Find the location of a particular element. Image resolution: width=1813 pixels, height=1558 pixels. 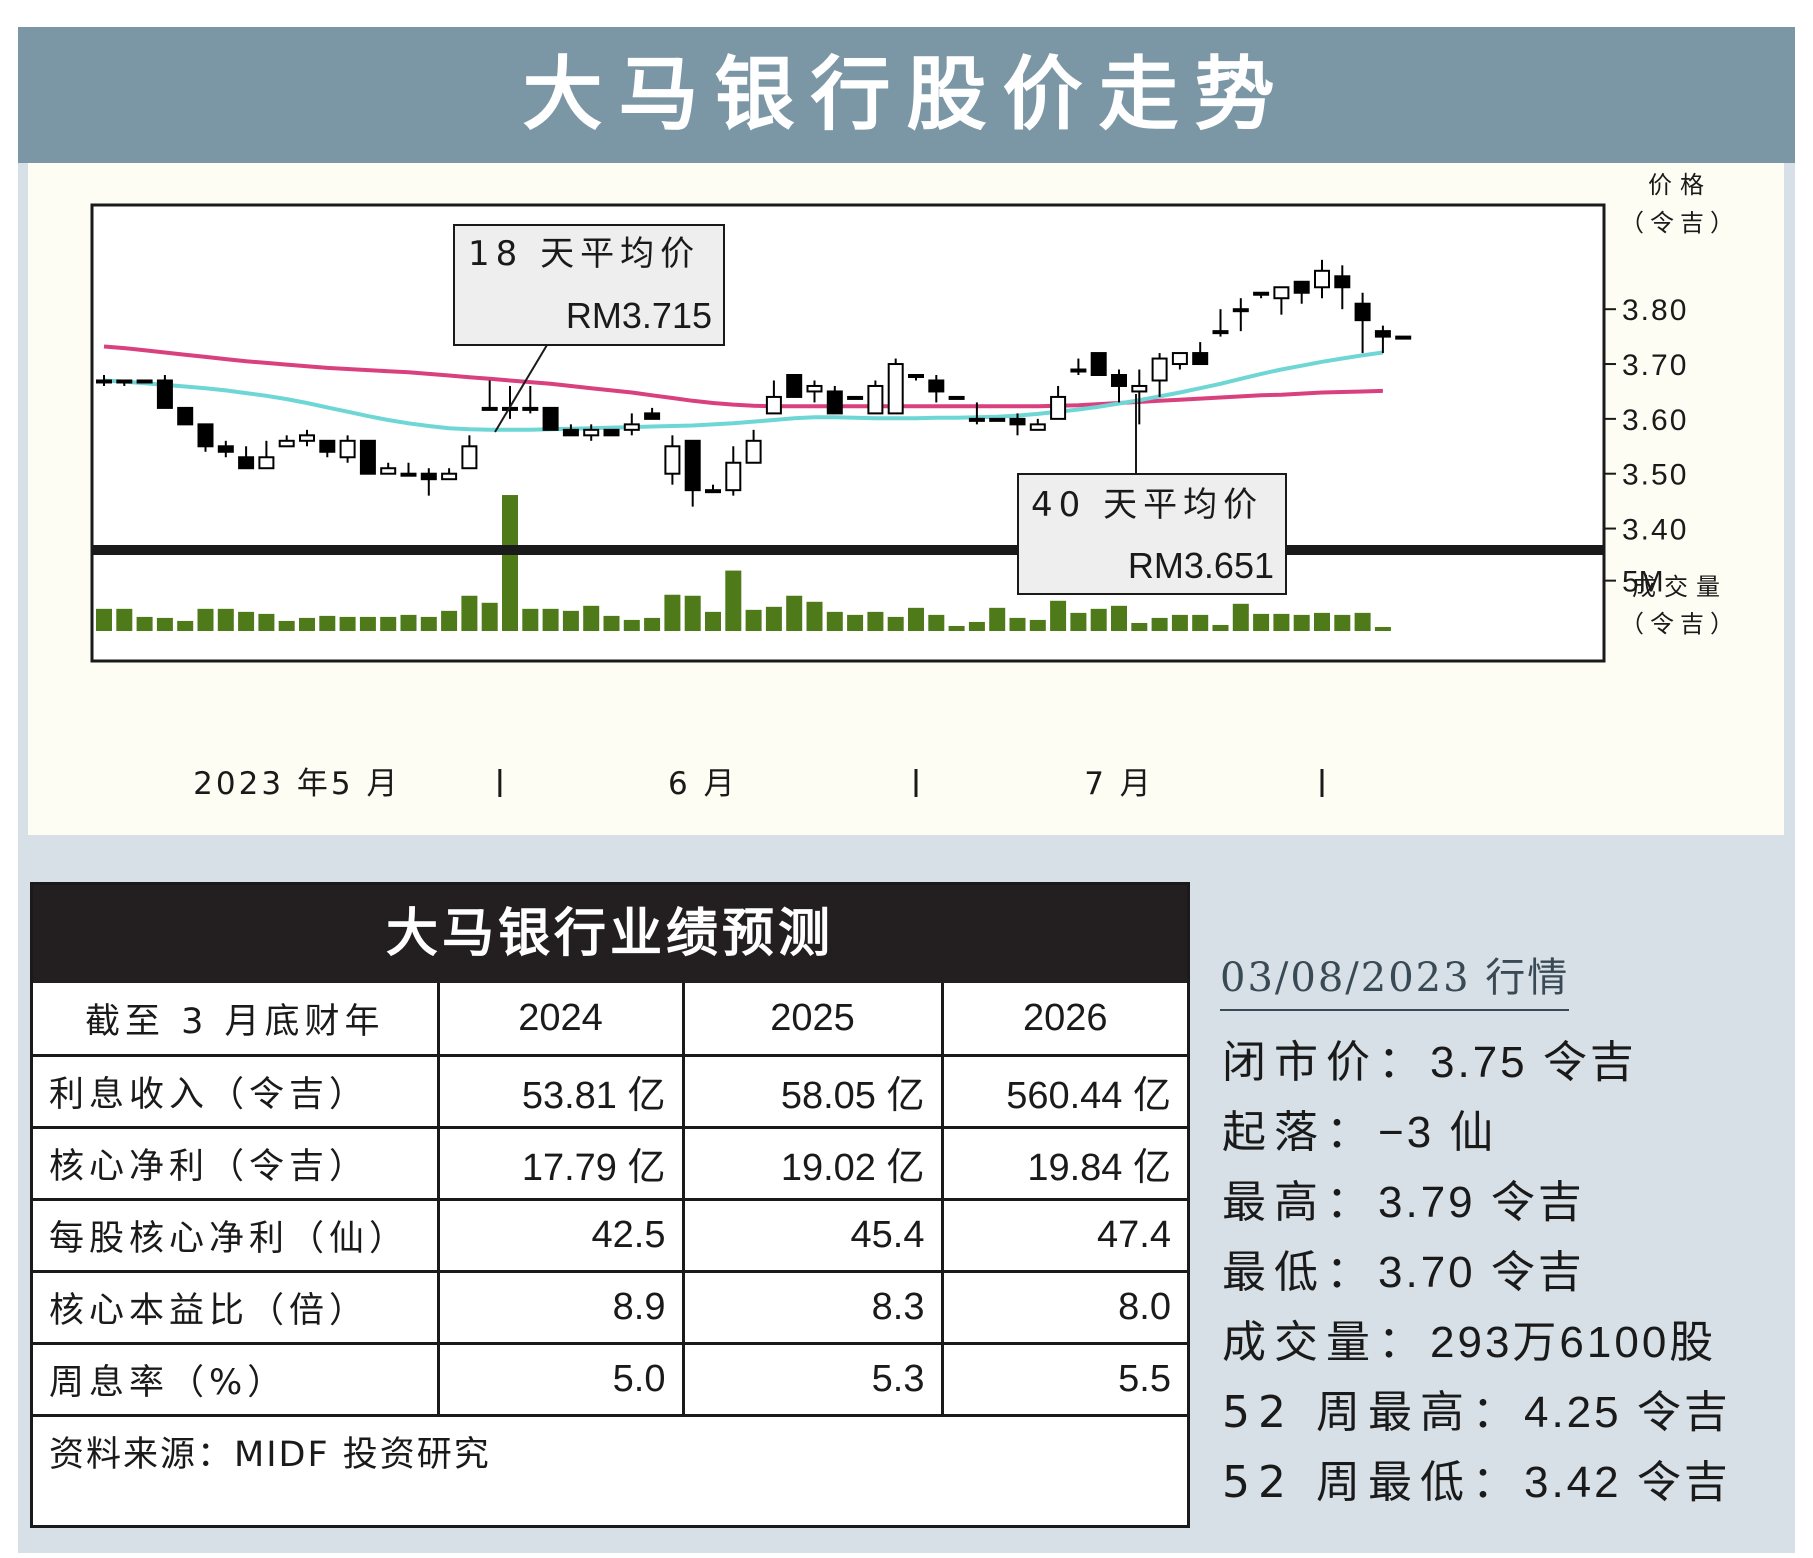

market-label: 最高： is located at coordinates (1300, 1202).